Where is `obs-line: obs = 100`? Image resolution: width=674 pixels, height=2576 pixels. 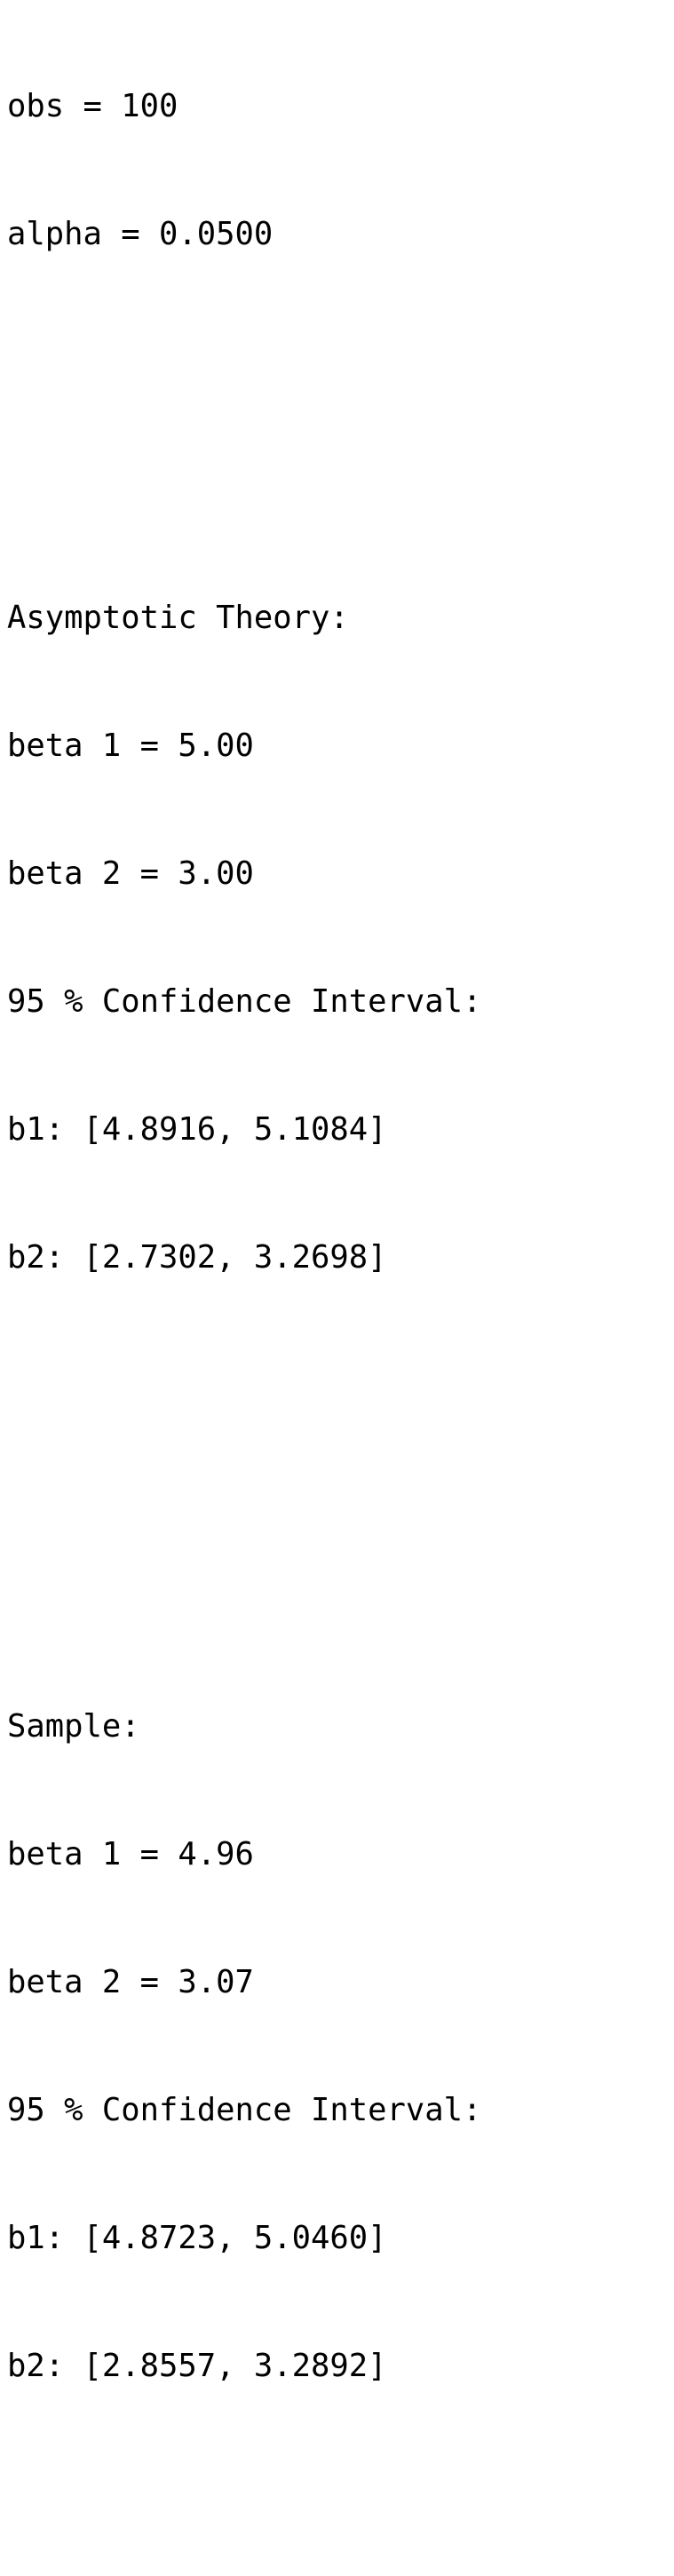
obs-line: obs = 100 is located at coordinates (92, 106).